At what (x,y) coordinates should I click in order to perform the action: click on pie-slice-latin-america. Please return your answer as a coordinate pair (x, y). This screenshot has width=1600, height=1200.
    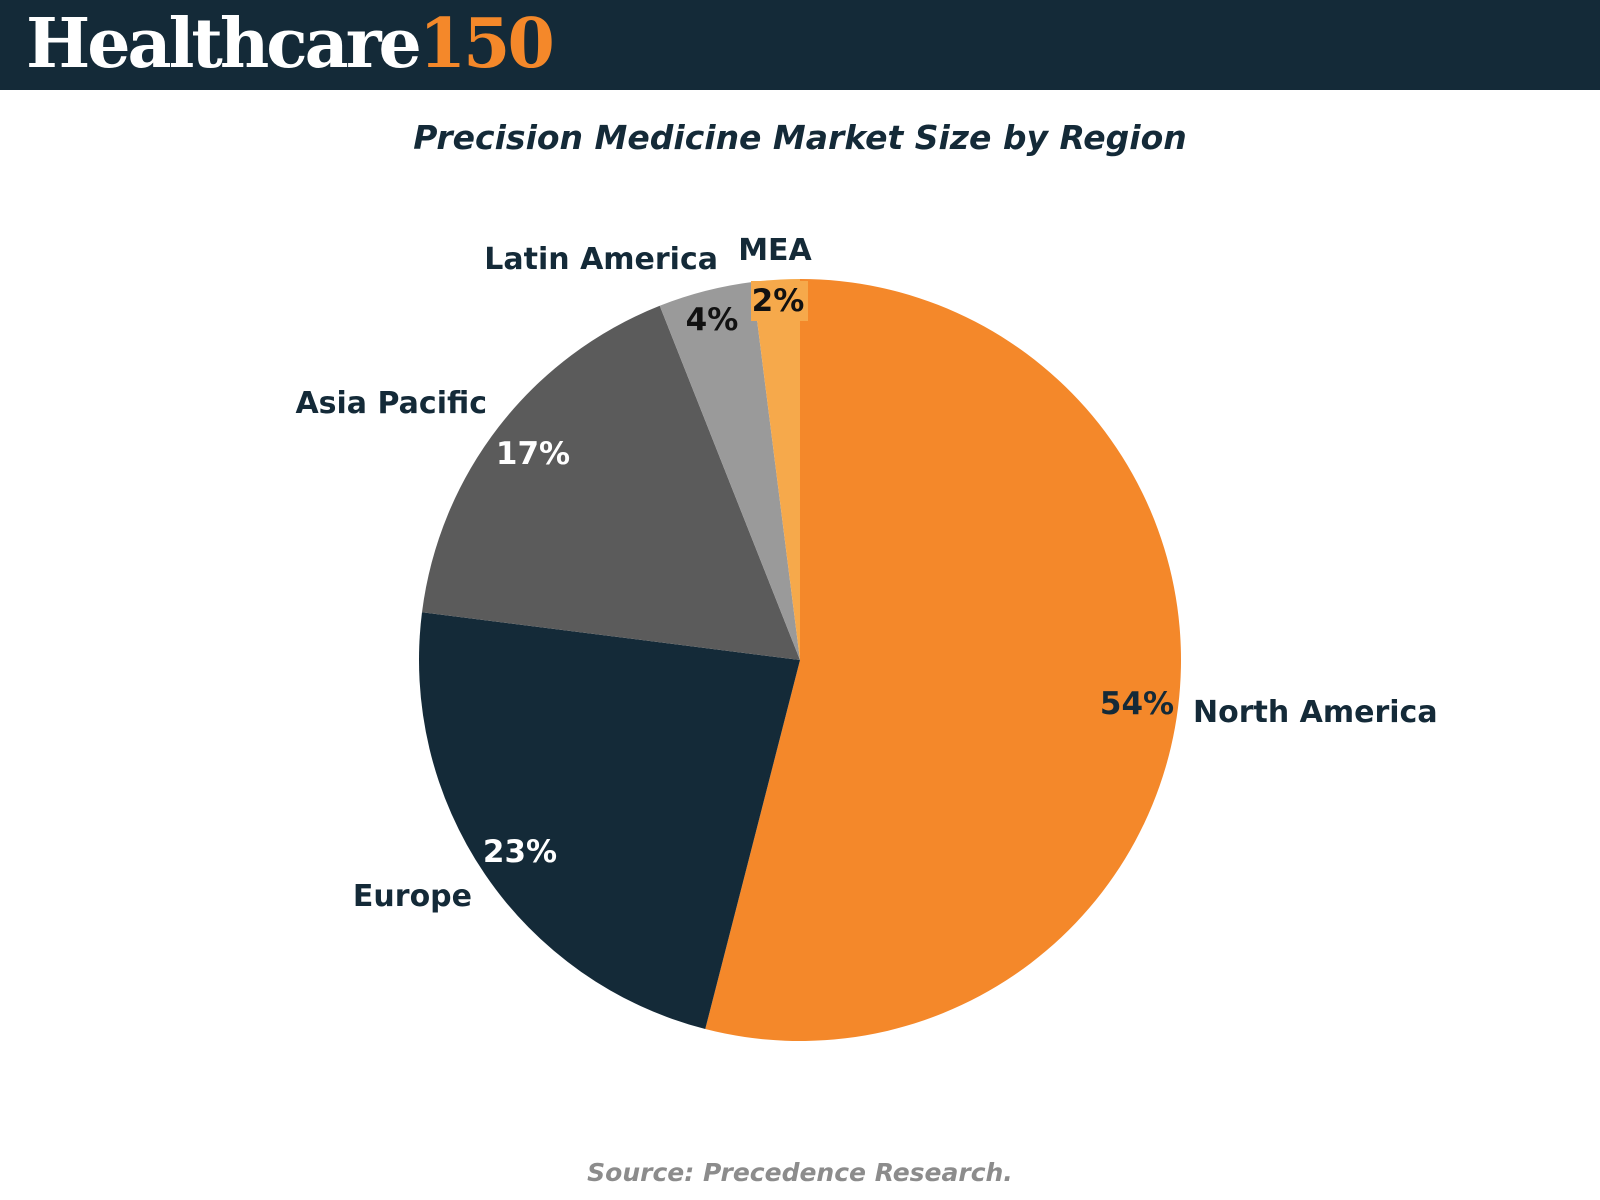
    Looking at the image, I should click on (729, 471).